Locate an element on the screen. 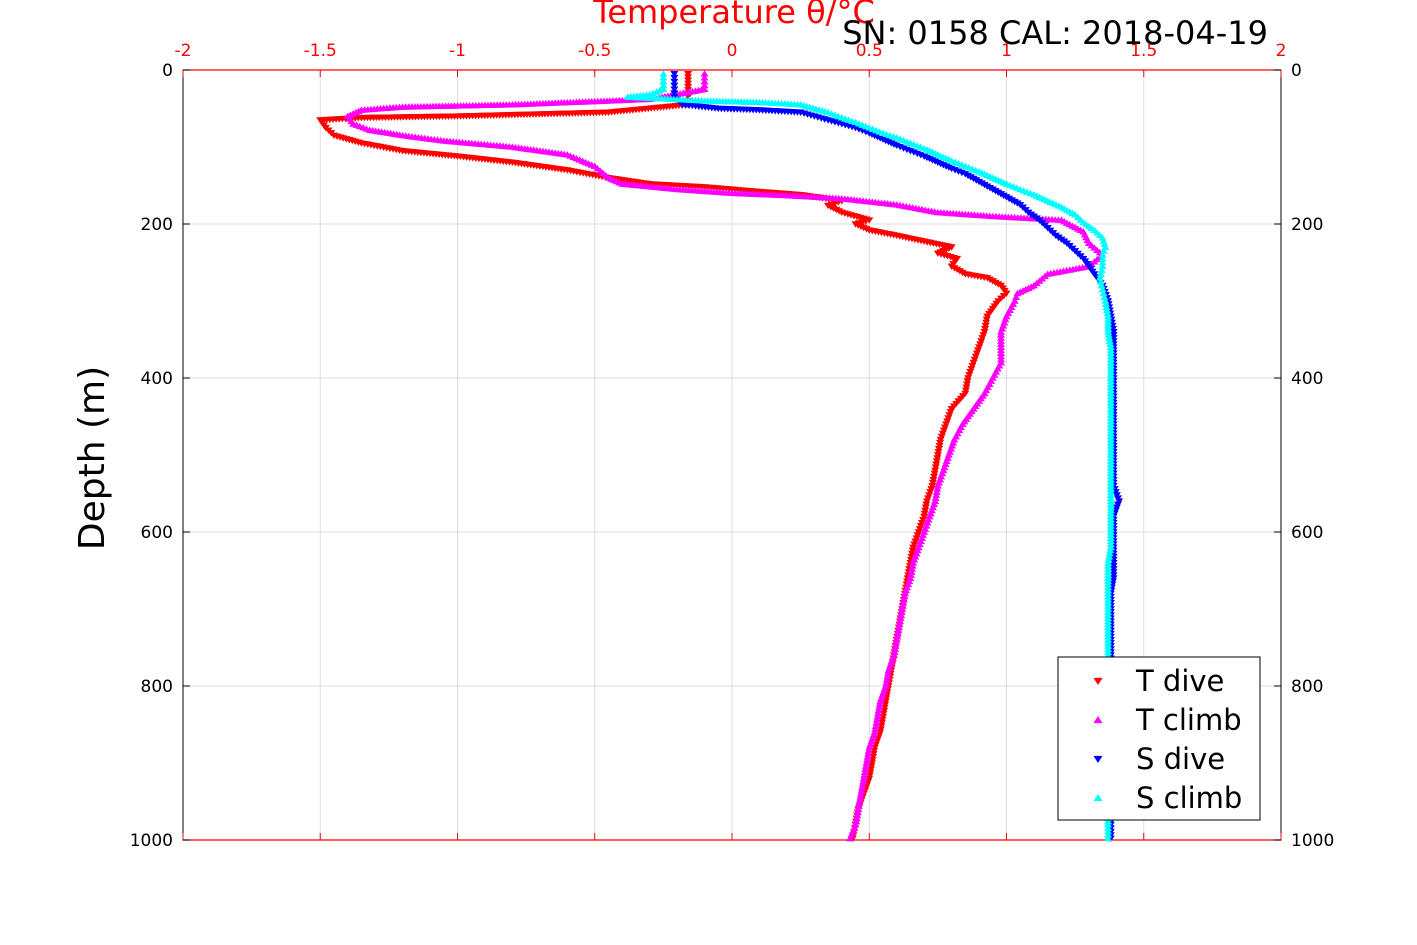 The height and width of the screenshot is (945, 1417). legend: T dive T climb S dive S climb is located at coordinates (1159, 738).